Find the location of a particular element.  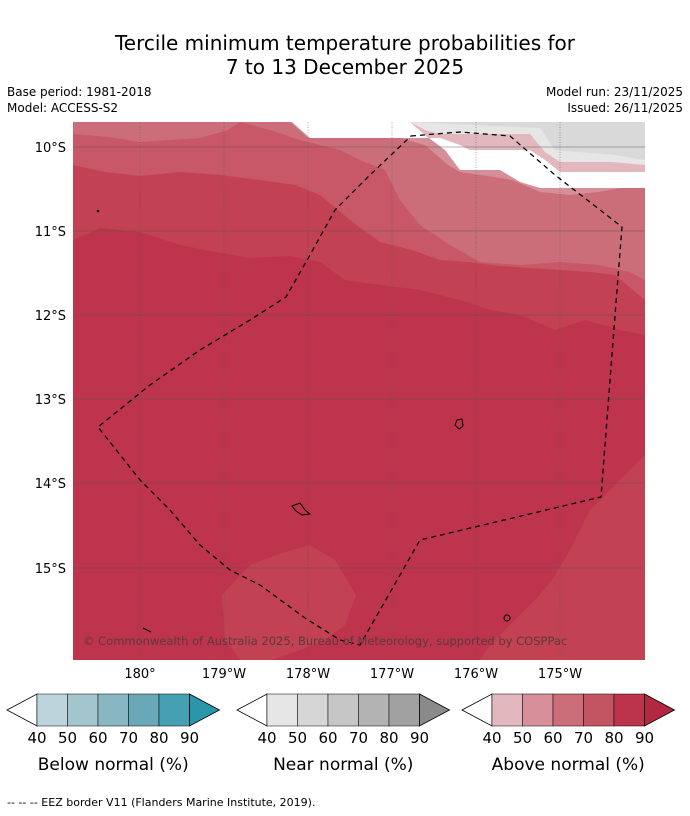

region-above-80-southeast is located at coordinates (562, 557).